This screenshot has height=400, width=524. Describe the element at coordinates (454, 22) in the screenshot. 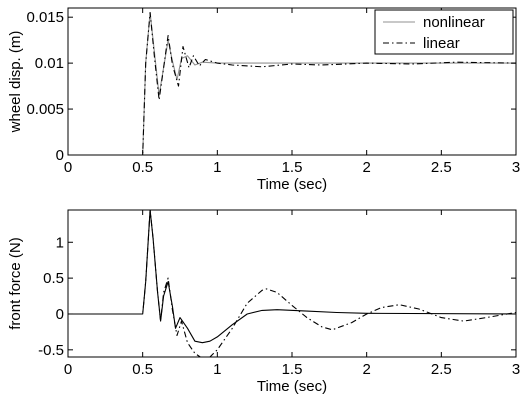

I see `legend-label-nonlinear: nonlinear` at that location.